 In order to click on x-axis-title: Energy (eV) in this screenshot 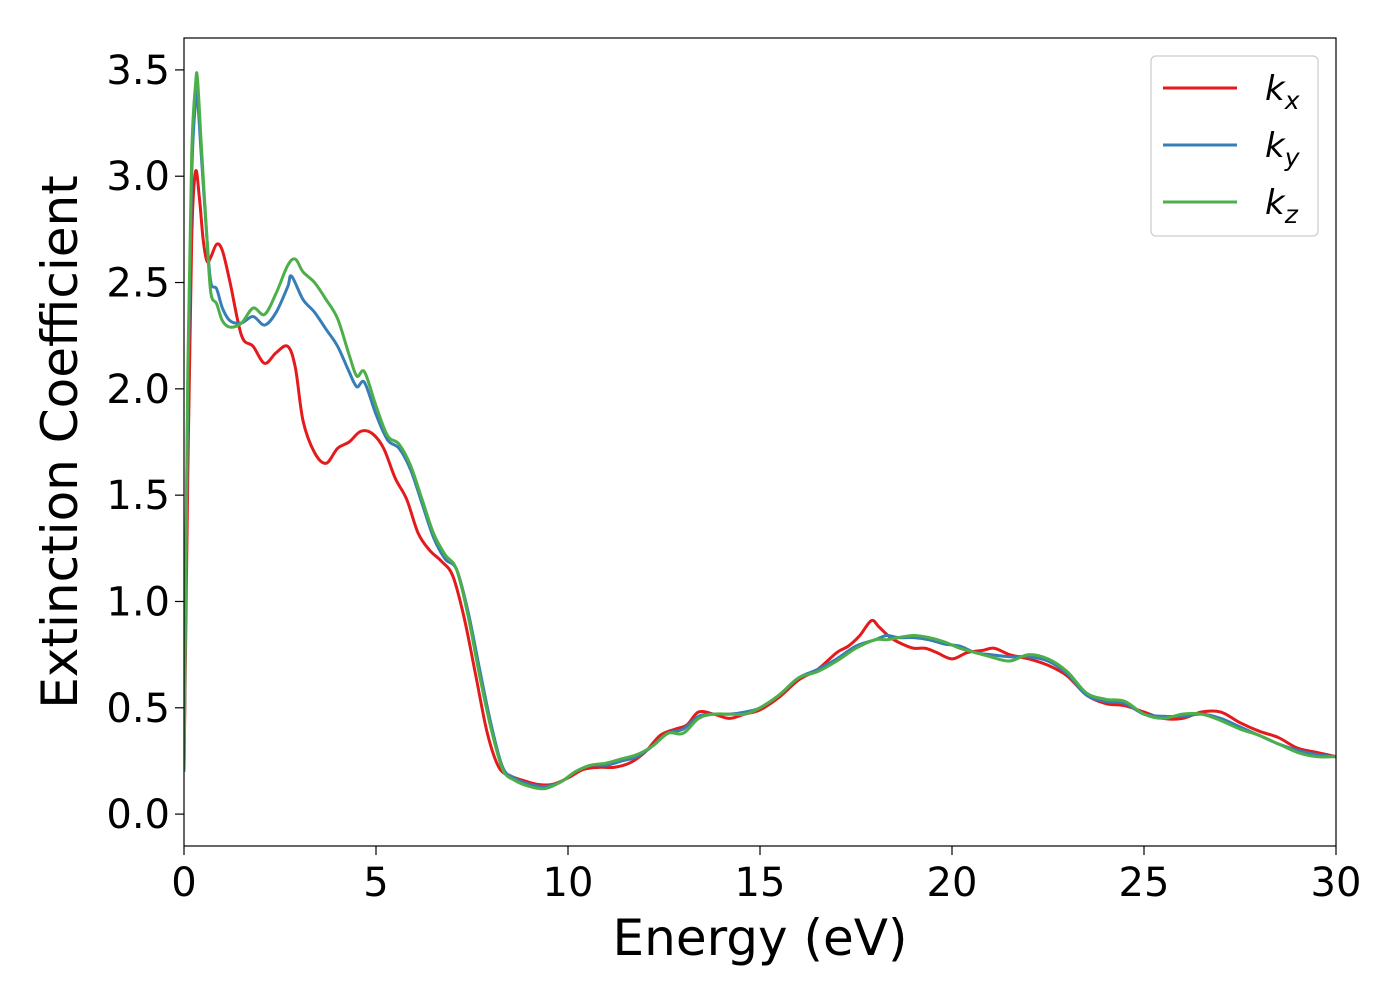, I will do `click(760, 938)`.